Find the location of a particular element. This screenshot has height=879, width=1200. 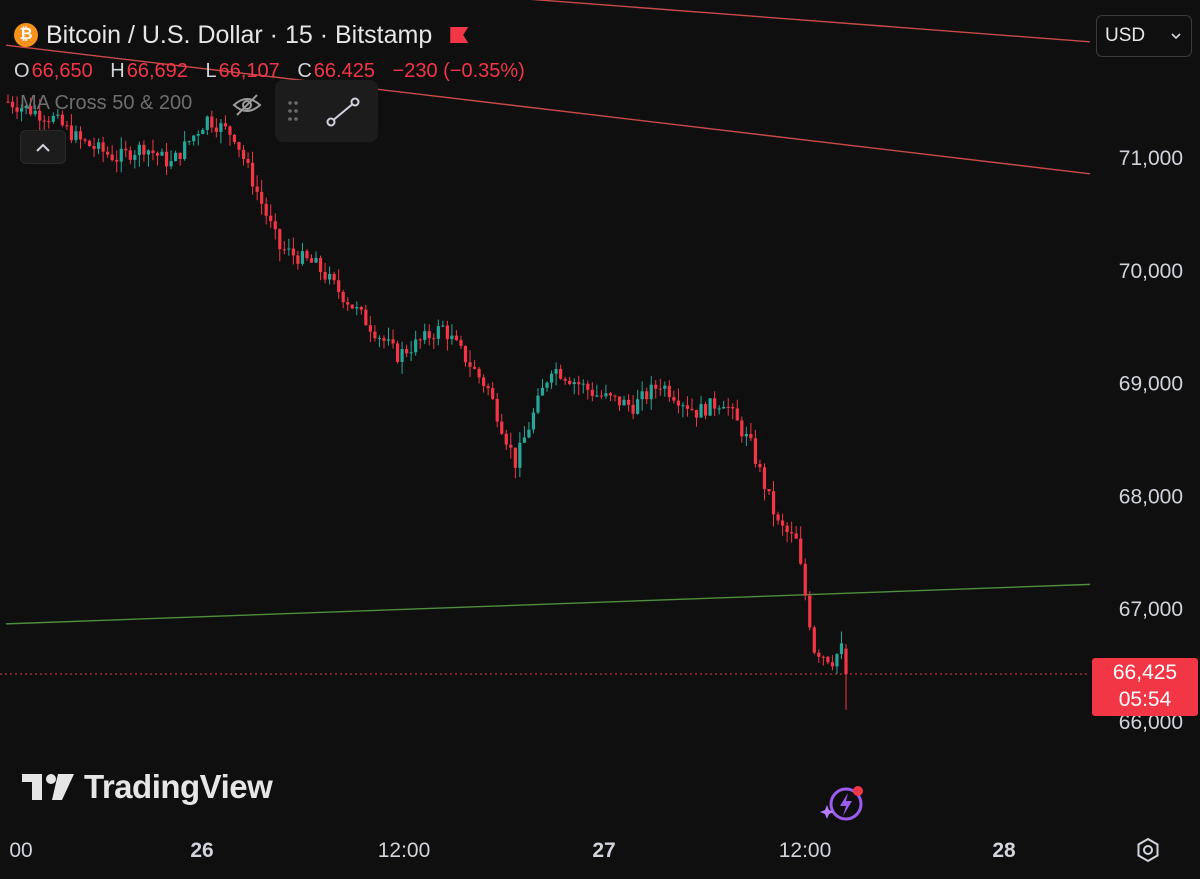

tradingview-logo: TradingView is located at coordinates (147, 787).